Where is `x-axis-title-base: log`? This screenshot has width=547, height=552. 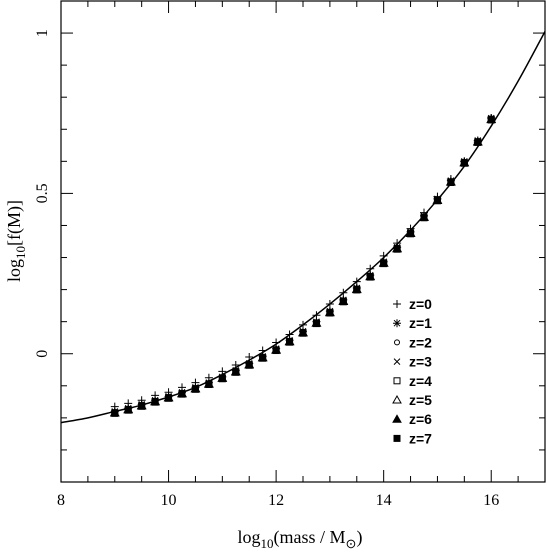
x-axis-title-base: log is located at coordinates (249, 537).